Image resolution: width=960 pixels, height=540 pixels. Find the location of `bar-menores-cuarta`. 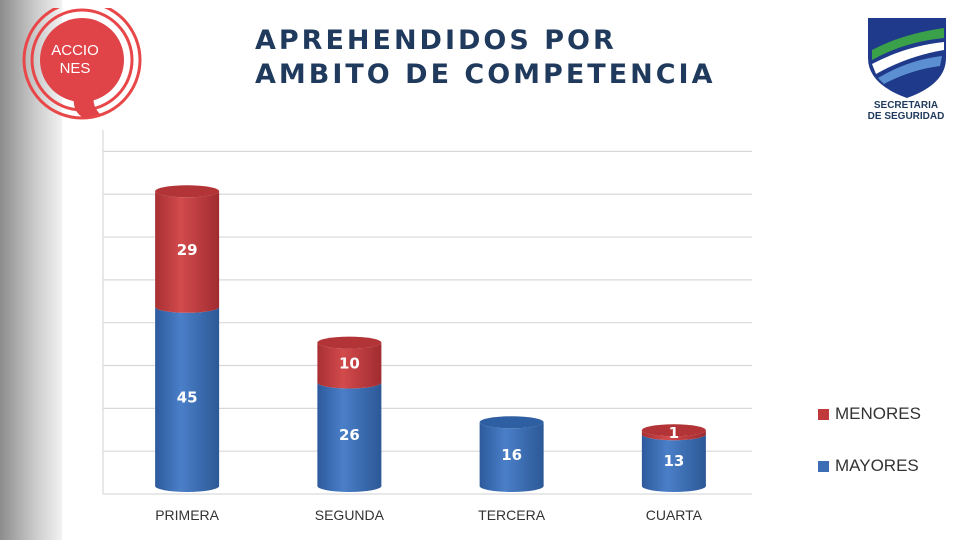

bar-menores-cuarta is located at coordinates (673, 432).